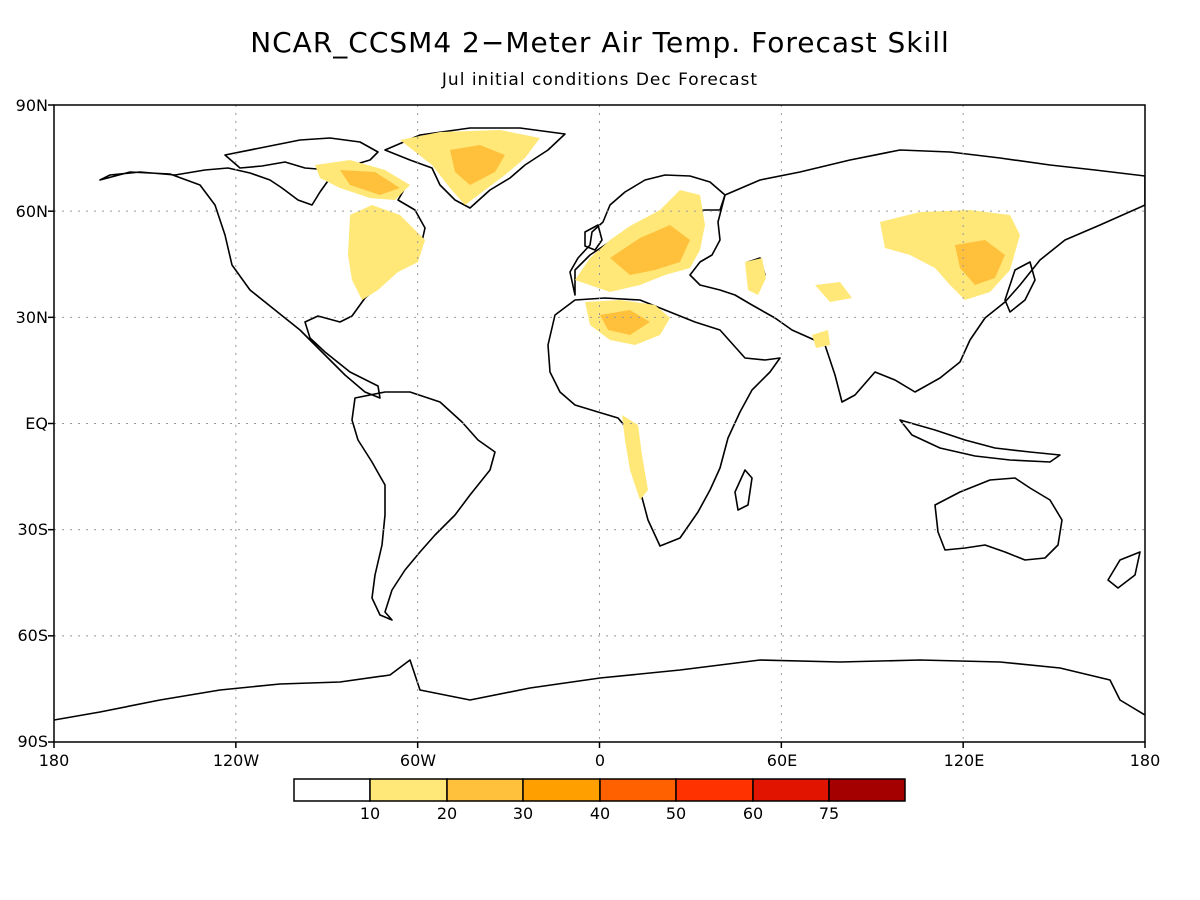 The height and width of the screenshot is (900, 1200). What do you see at coordinates (998, 519) in the screenshot?
I see `australia-coast` at bounding box center [998, 519].